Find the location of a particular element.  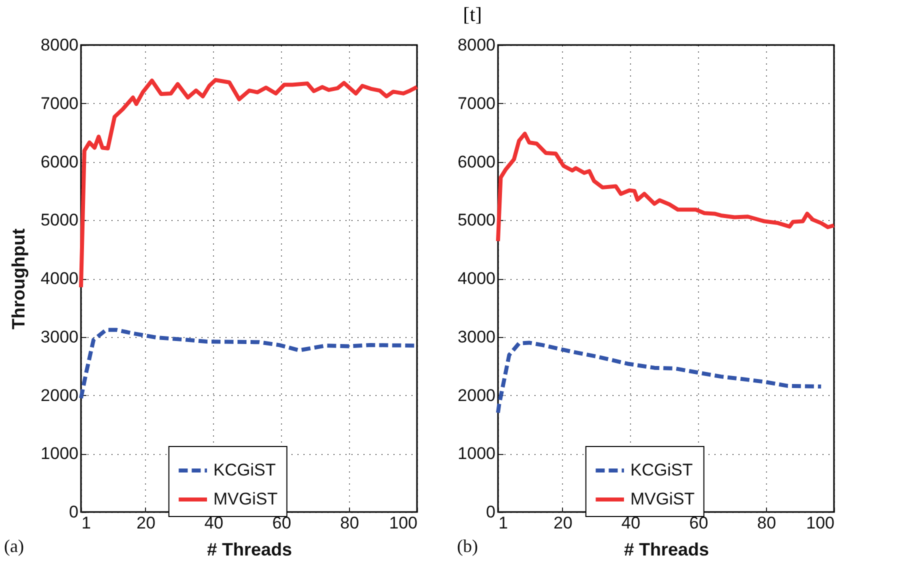

text: (a) is located at coordinates (14, 546).